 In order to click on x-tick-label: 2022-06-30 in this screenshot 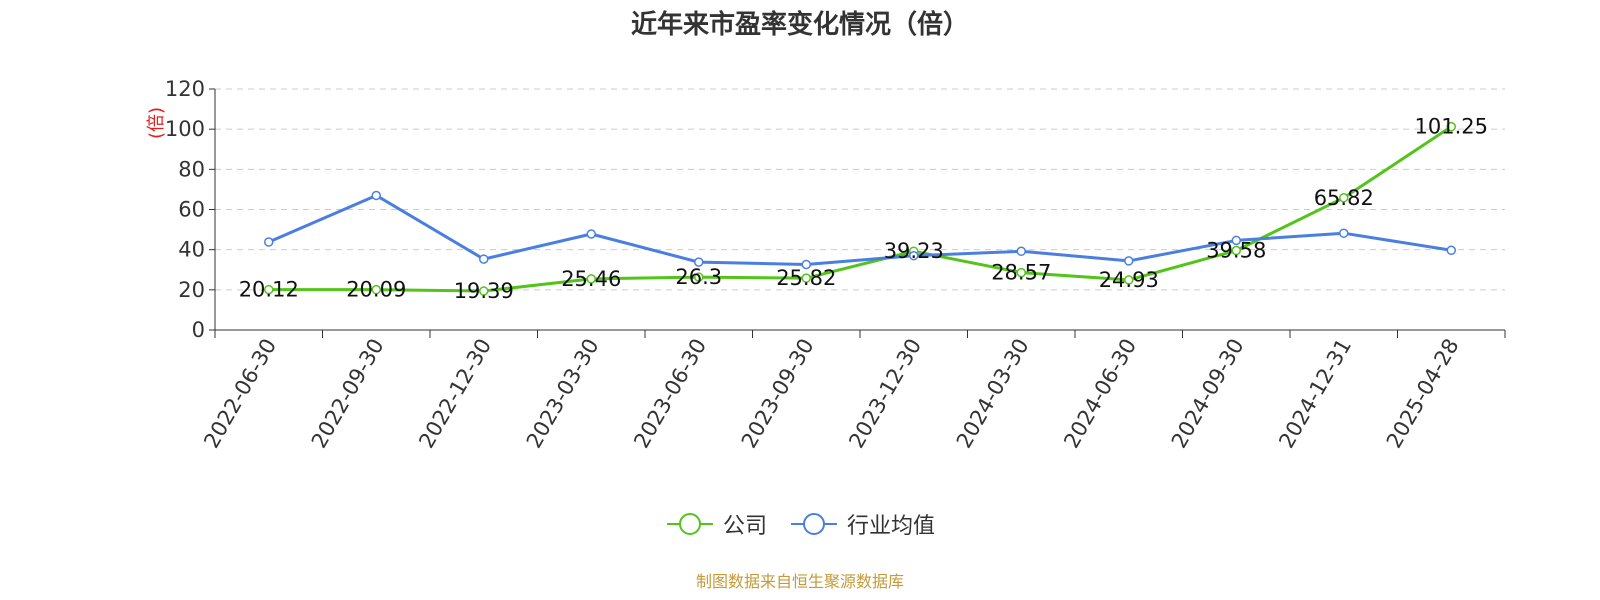, I will do `click(240, 394)`.